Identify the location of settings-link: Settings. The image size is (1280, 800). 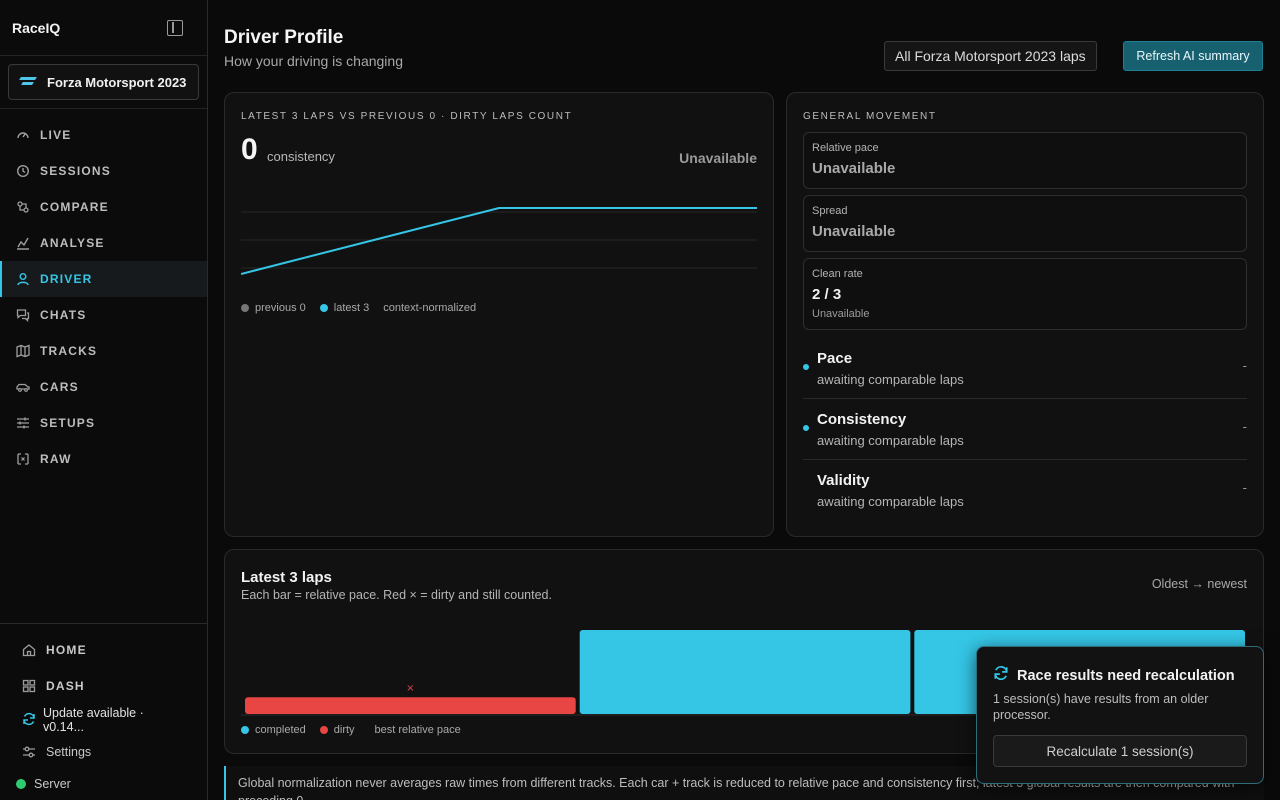
(104, 752).